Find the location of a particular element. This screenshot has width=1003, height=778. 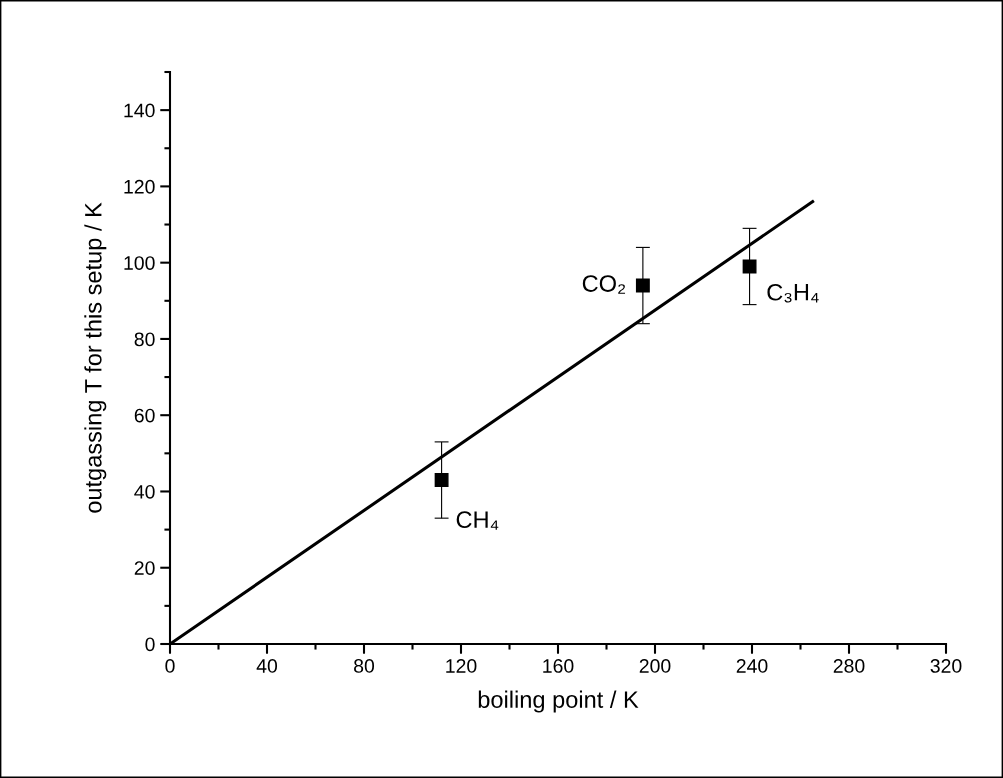

annotation: CO₂ is located at coordinates (604, 284).